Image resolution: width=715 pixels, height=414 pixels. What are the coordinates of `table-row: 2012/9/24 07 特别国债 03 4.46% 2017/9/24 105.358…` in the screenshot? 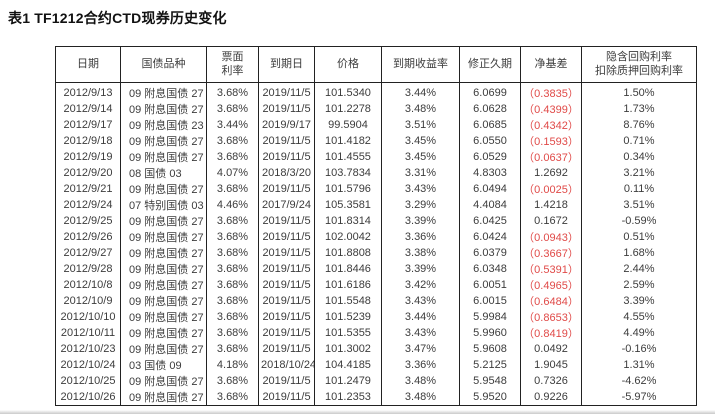 It's located at (376, 205).